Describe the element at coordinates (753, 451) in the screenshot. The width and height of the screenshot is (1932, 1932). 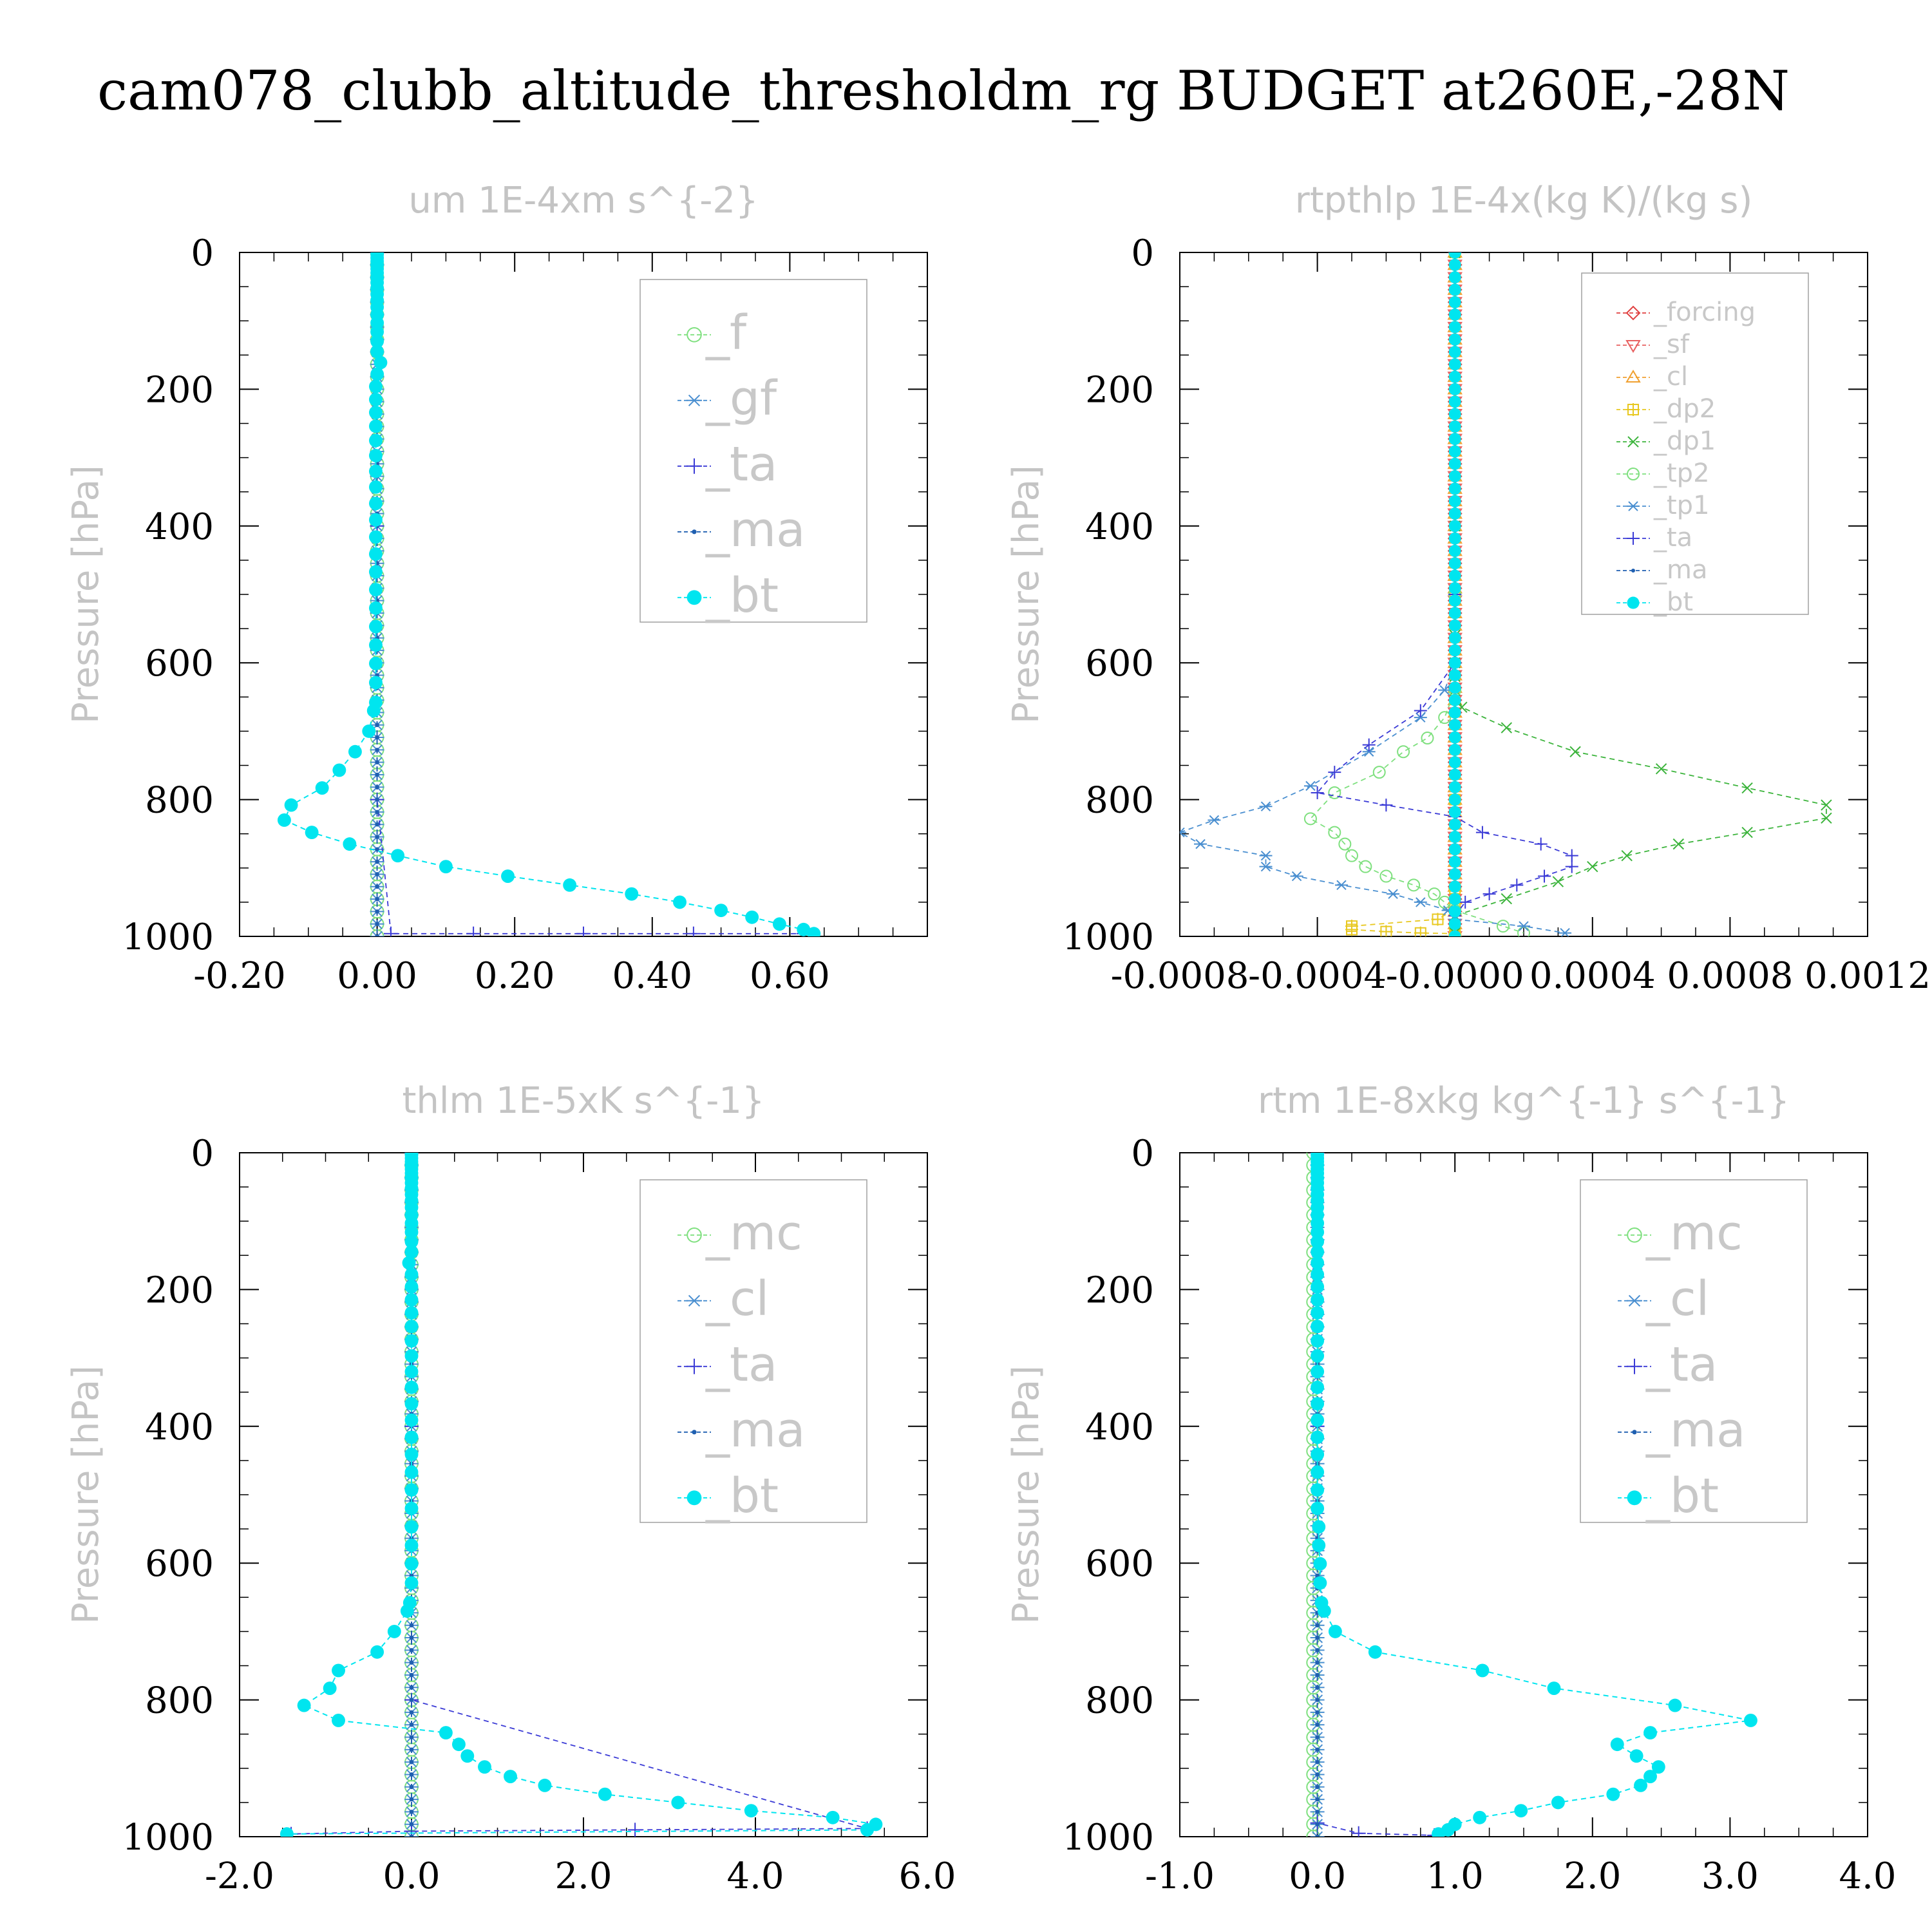
I see `legend: _f _gf _ta _ma _bt` at that location.